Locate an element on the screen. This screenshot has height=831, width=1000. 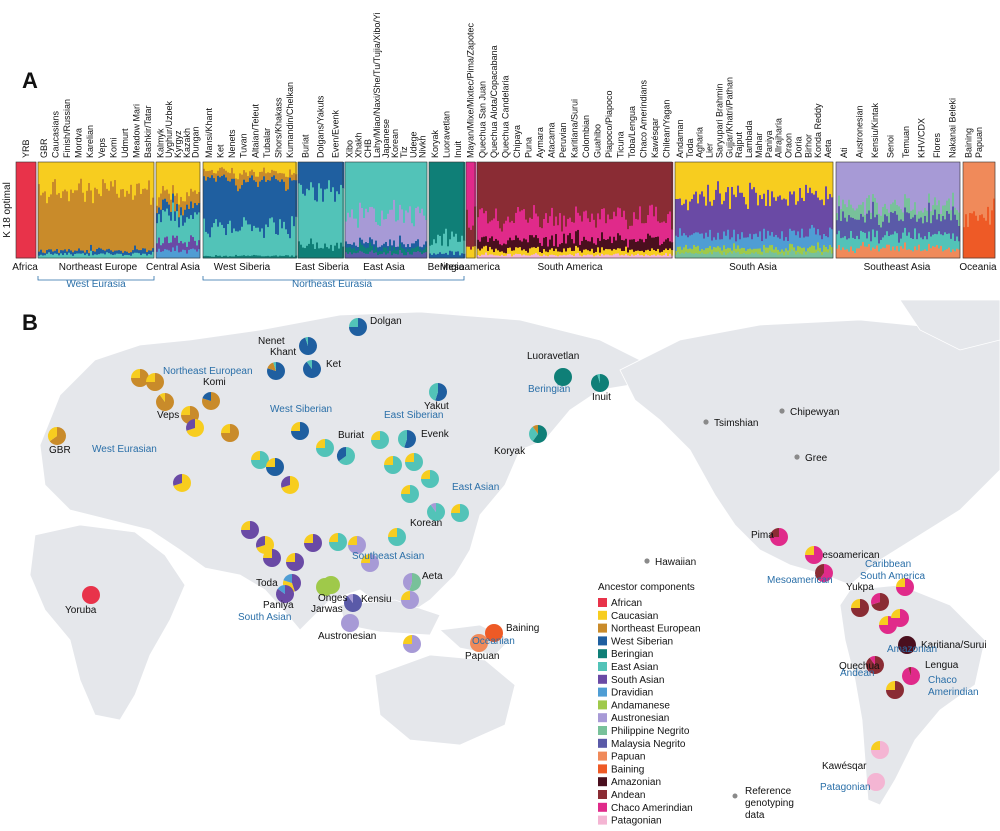
group-bars-west-siberia is located at coordinates (250, 210).